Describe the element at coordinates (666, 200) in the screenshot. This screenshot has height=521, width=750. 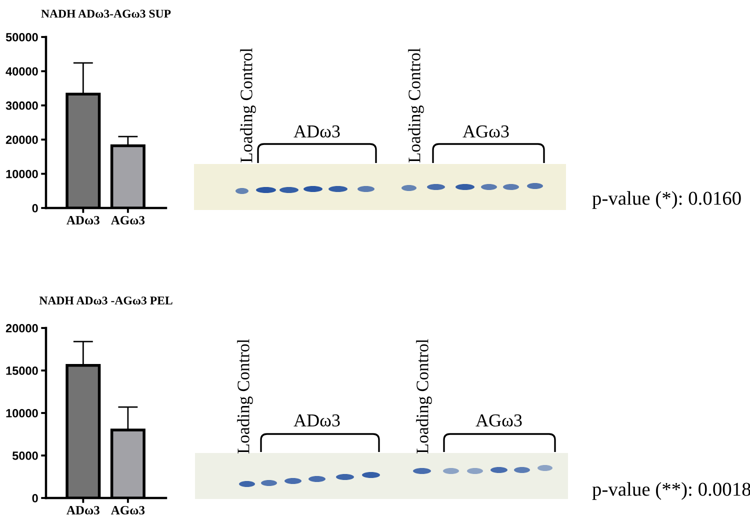
I see `text: p-value (*): 0.0160` at that location.